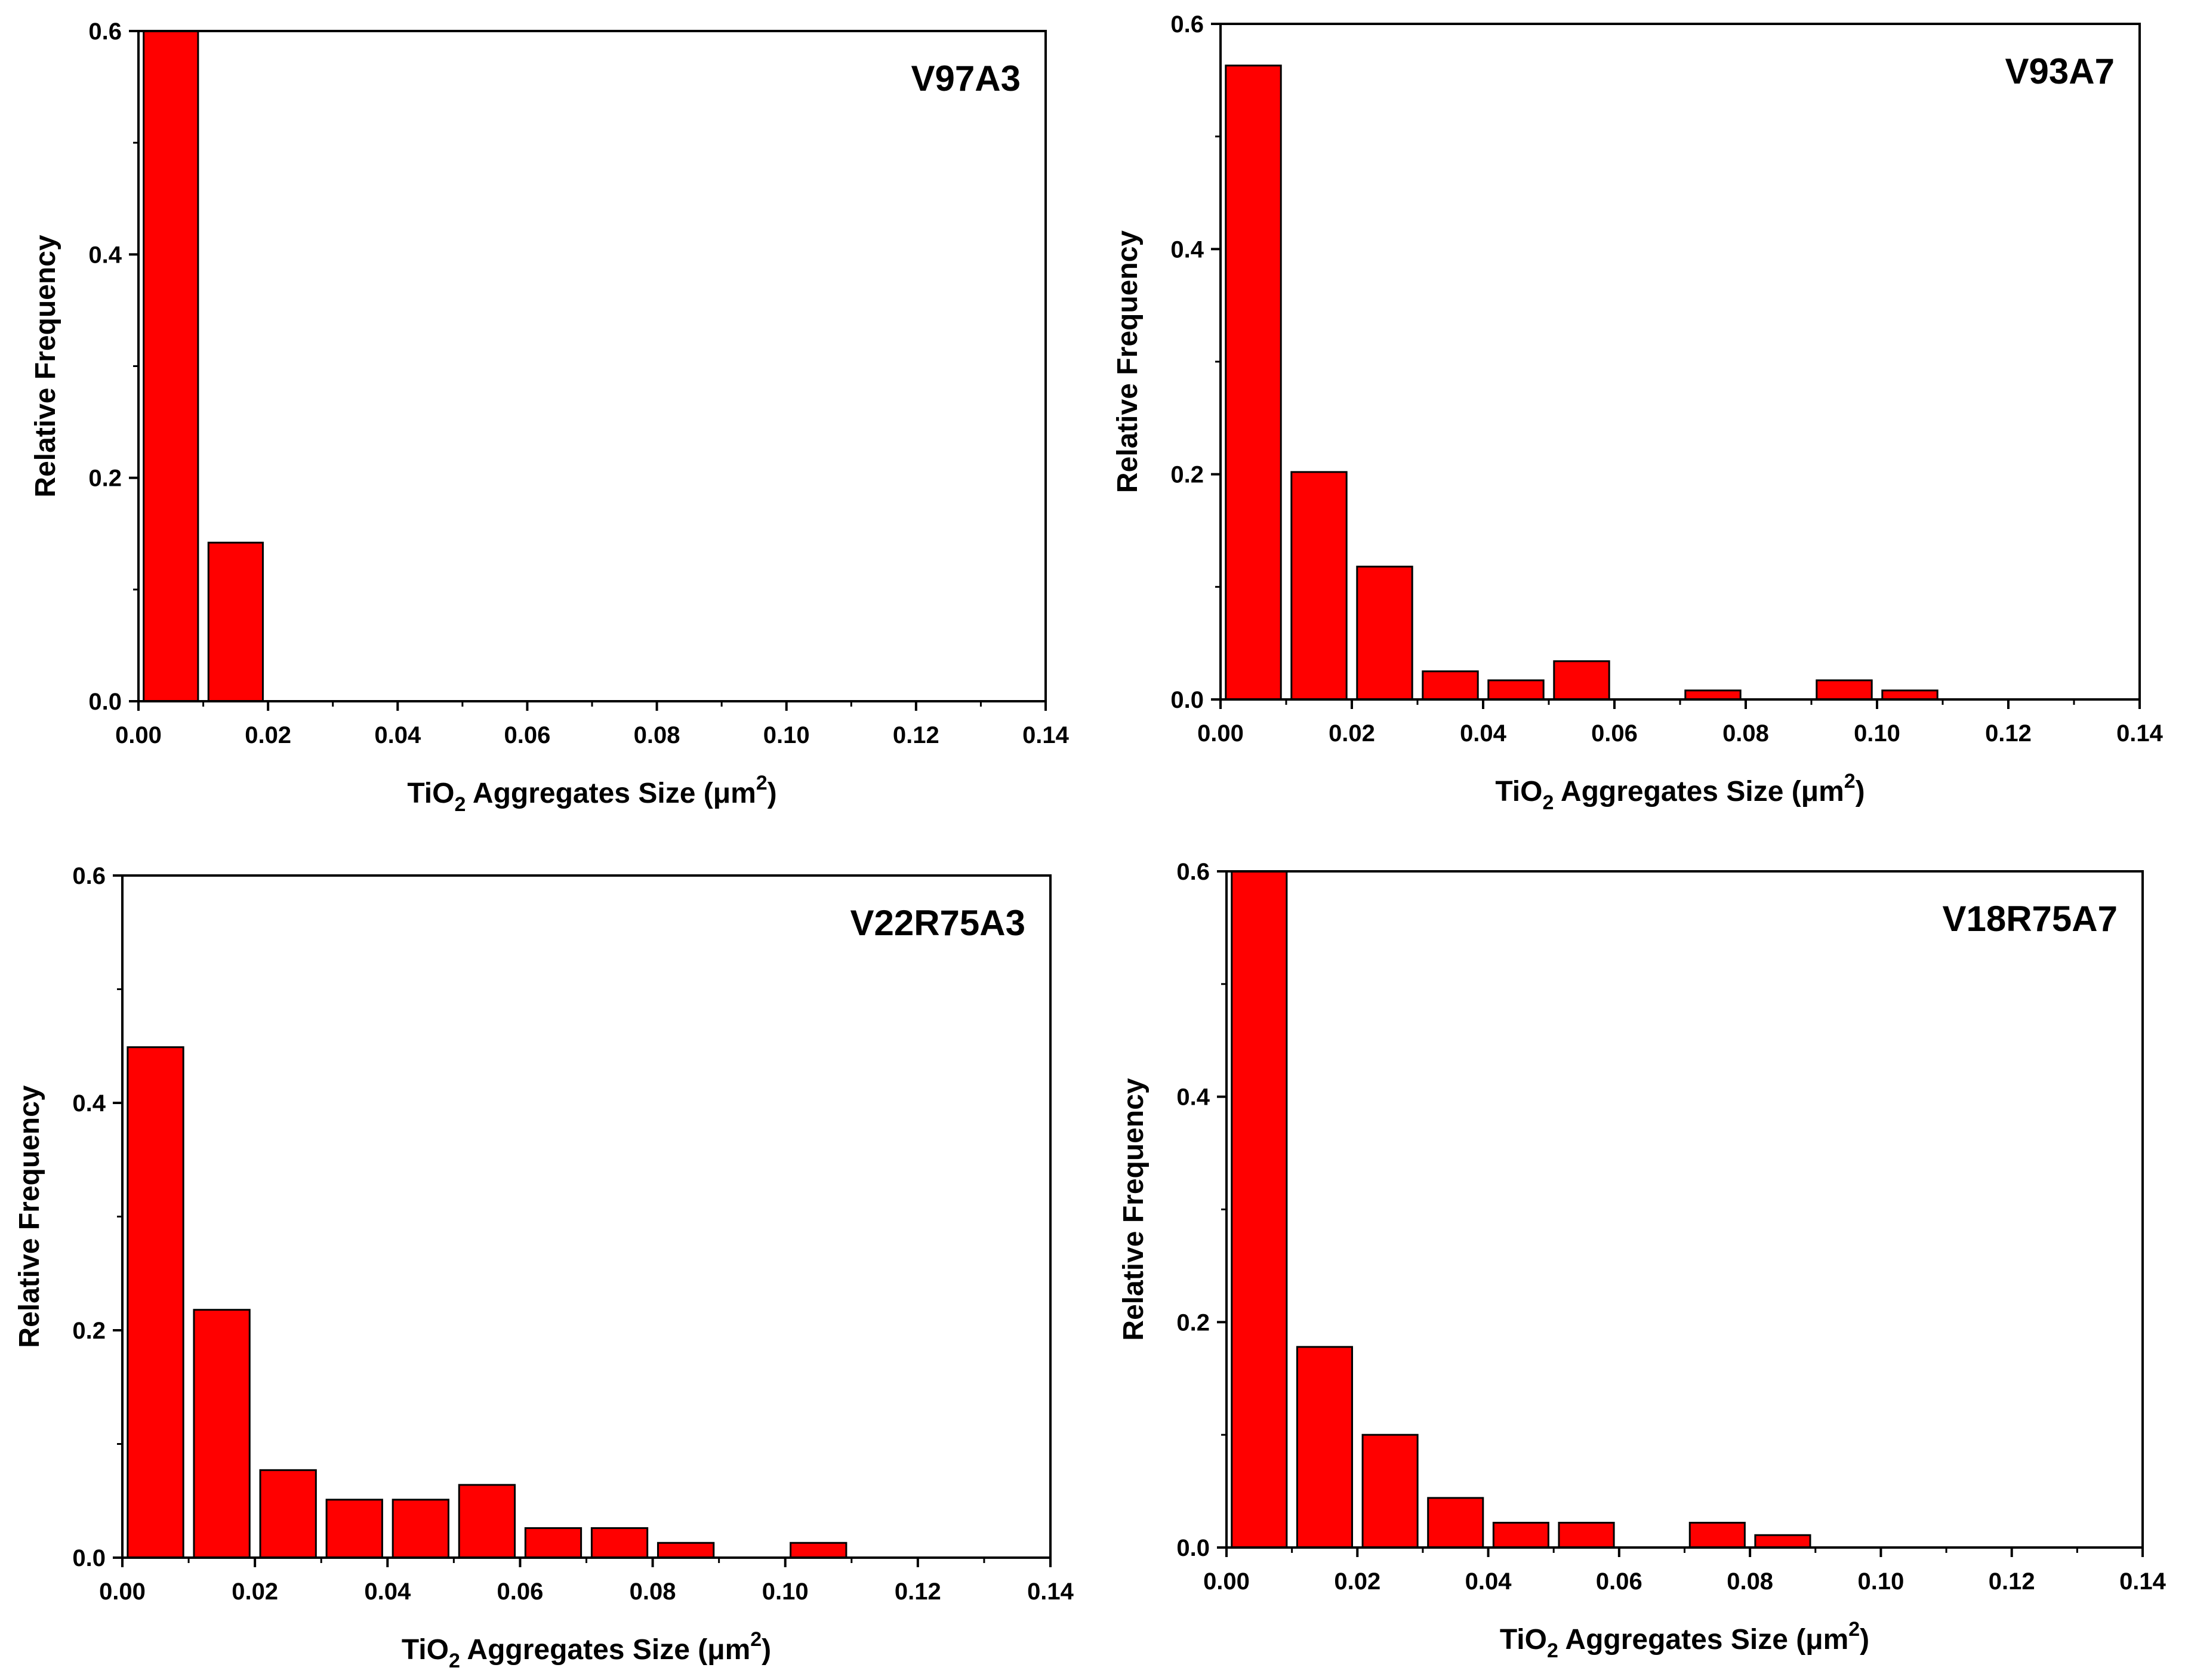 This screenshot has width=2185, height=1680. What do you see at coordinates (966, 78) in the screenshot?
I see `panel-title: V97A3` at bounding box center [966, 78].